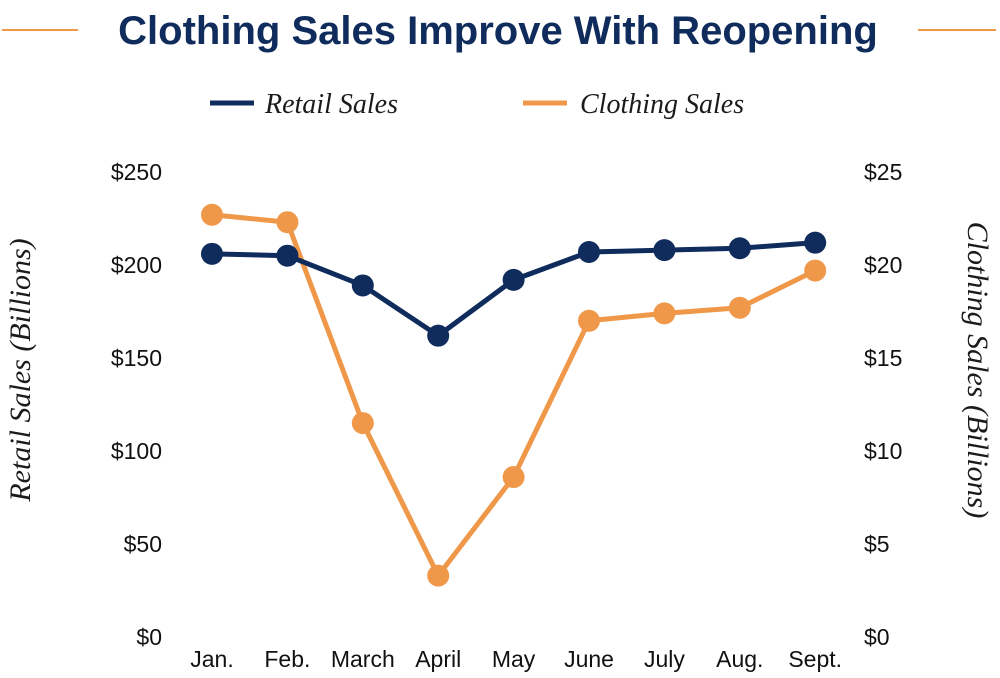 This screenshot has height=678, width=1000. I want to click on y-right-tick-label: $25, so click(883, 172).